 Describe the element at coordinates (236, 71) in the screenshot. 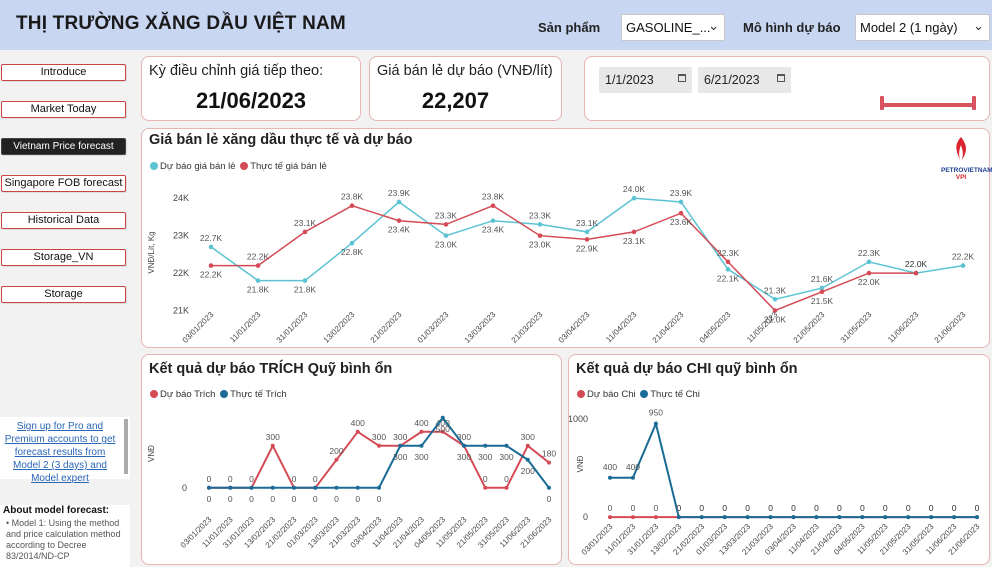

I see `next-adjust-label: Kỳ điều chỉnh giá tiếp theo:` at that location.